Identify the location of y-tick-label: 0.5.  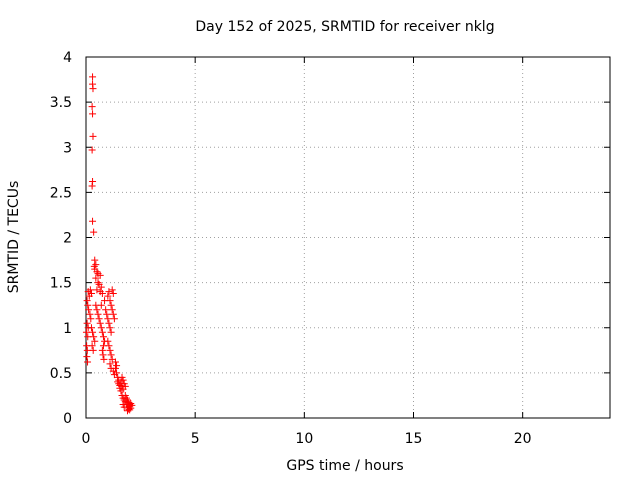
(61, 374).